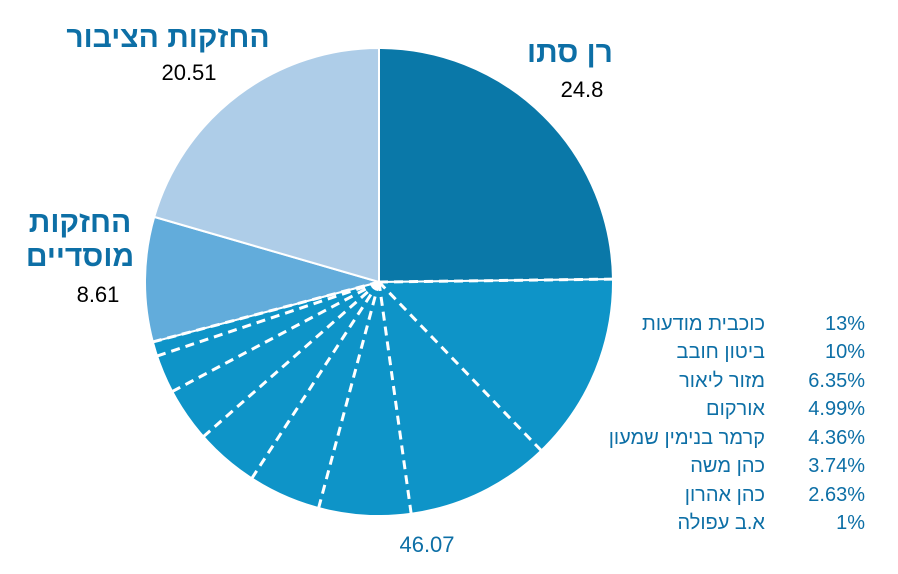  I want to click on legend-value: 2.63%, so click(836, 494).